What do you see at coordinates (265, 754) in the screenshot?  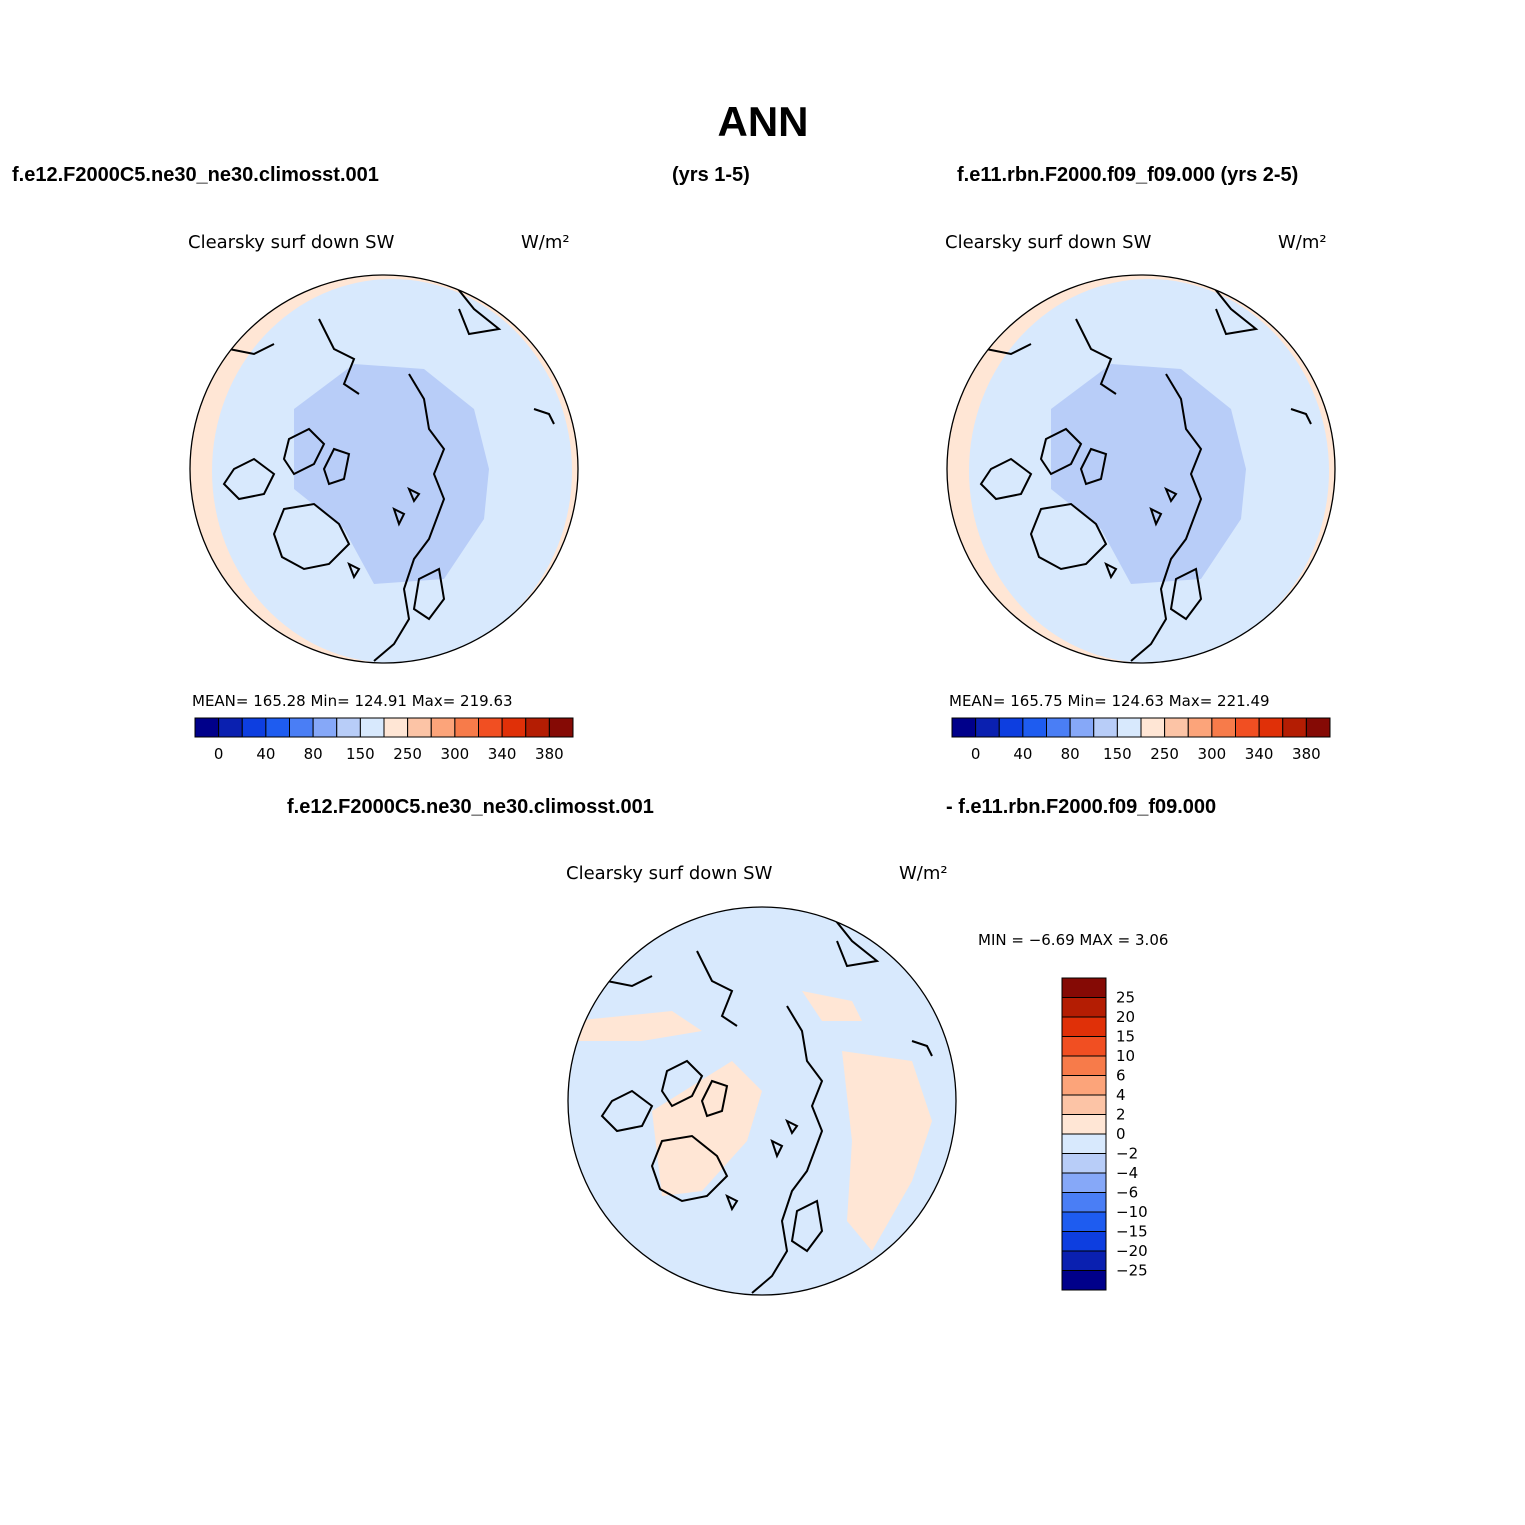 I see `colorbar-label: 40` at bounding box center [265, 754].